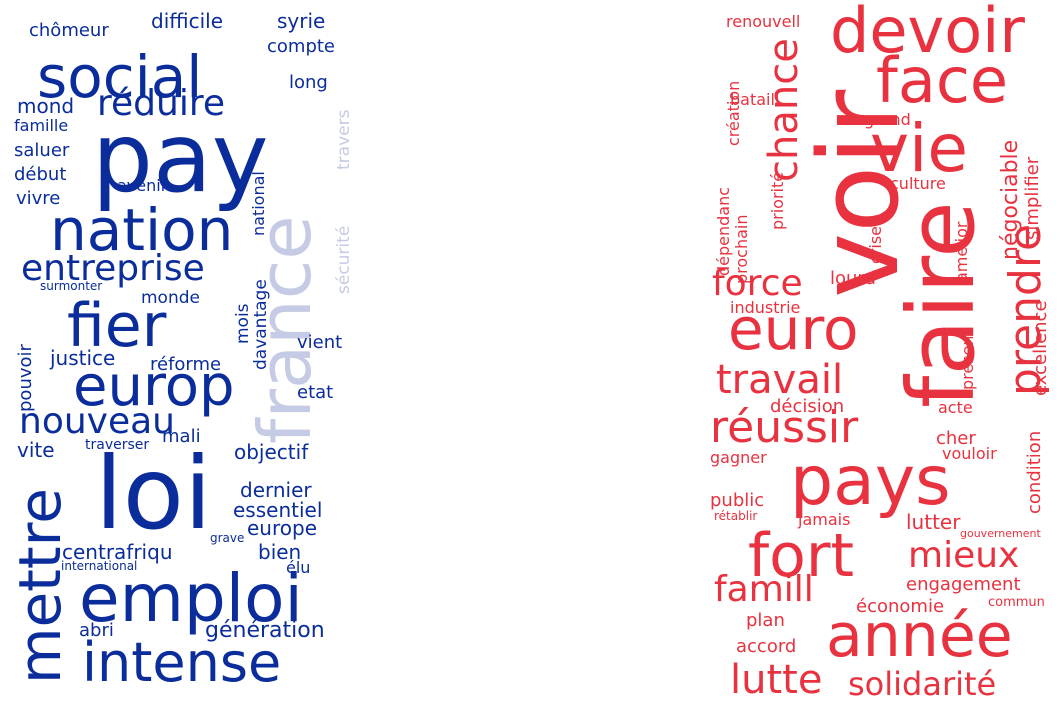  I want to click on right-cloud-word: condition, so click(1034, 472).